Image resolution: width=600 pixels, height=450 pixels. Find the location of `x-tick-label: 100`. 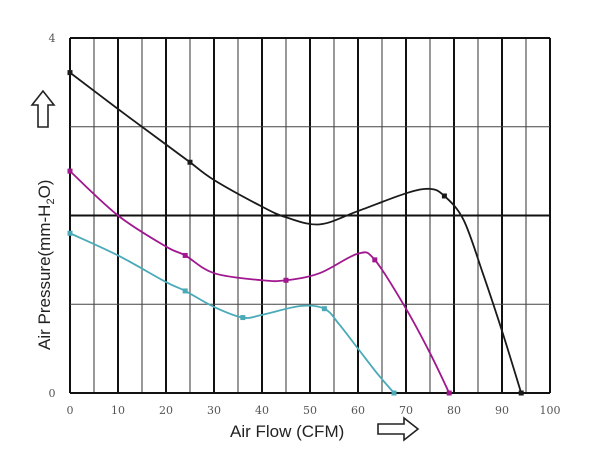

x-tick-label: 100 is located at coordinates (550, 410).